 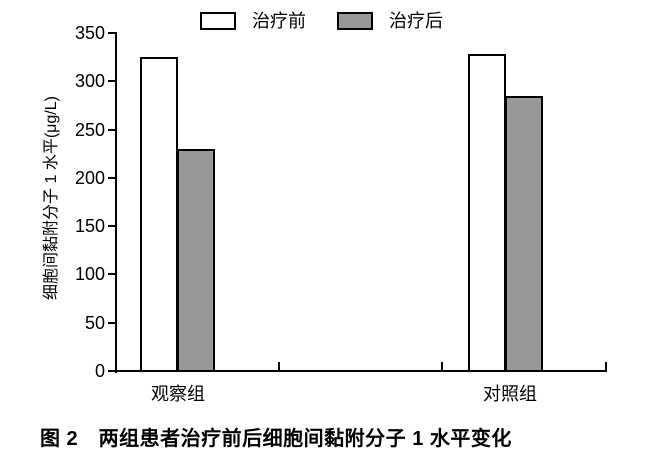 What do you see at coordinates (89, 178) in the screenshot?
I see `y-axis-tick-label: 200` at bounding box center [89, 178].